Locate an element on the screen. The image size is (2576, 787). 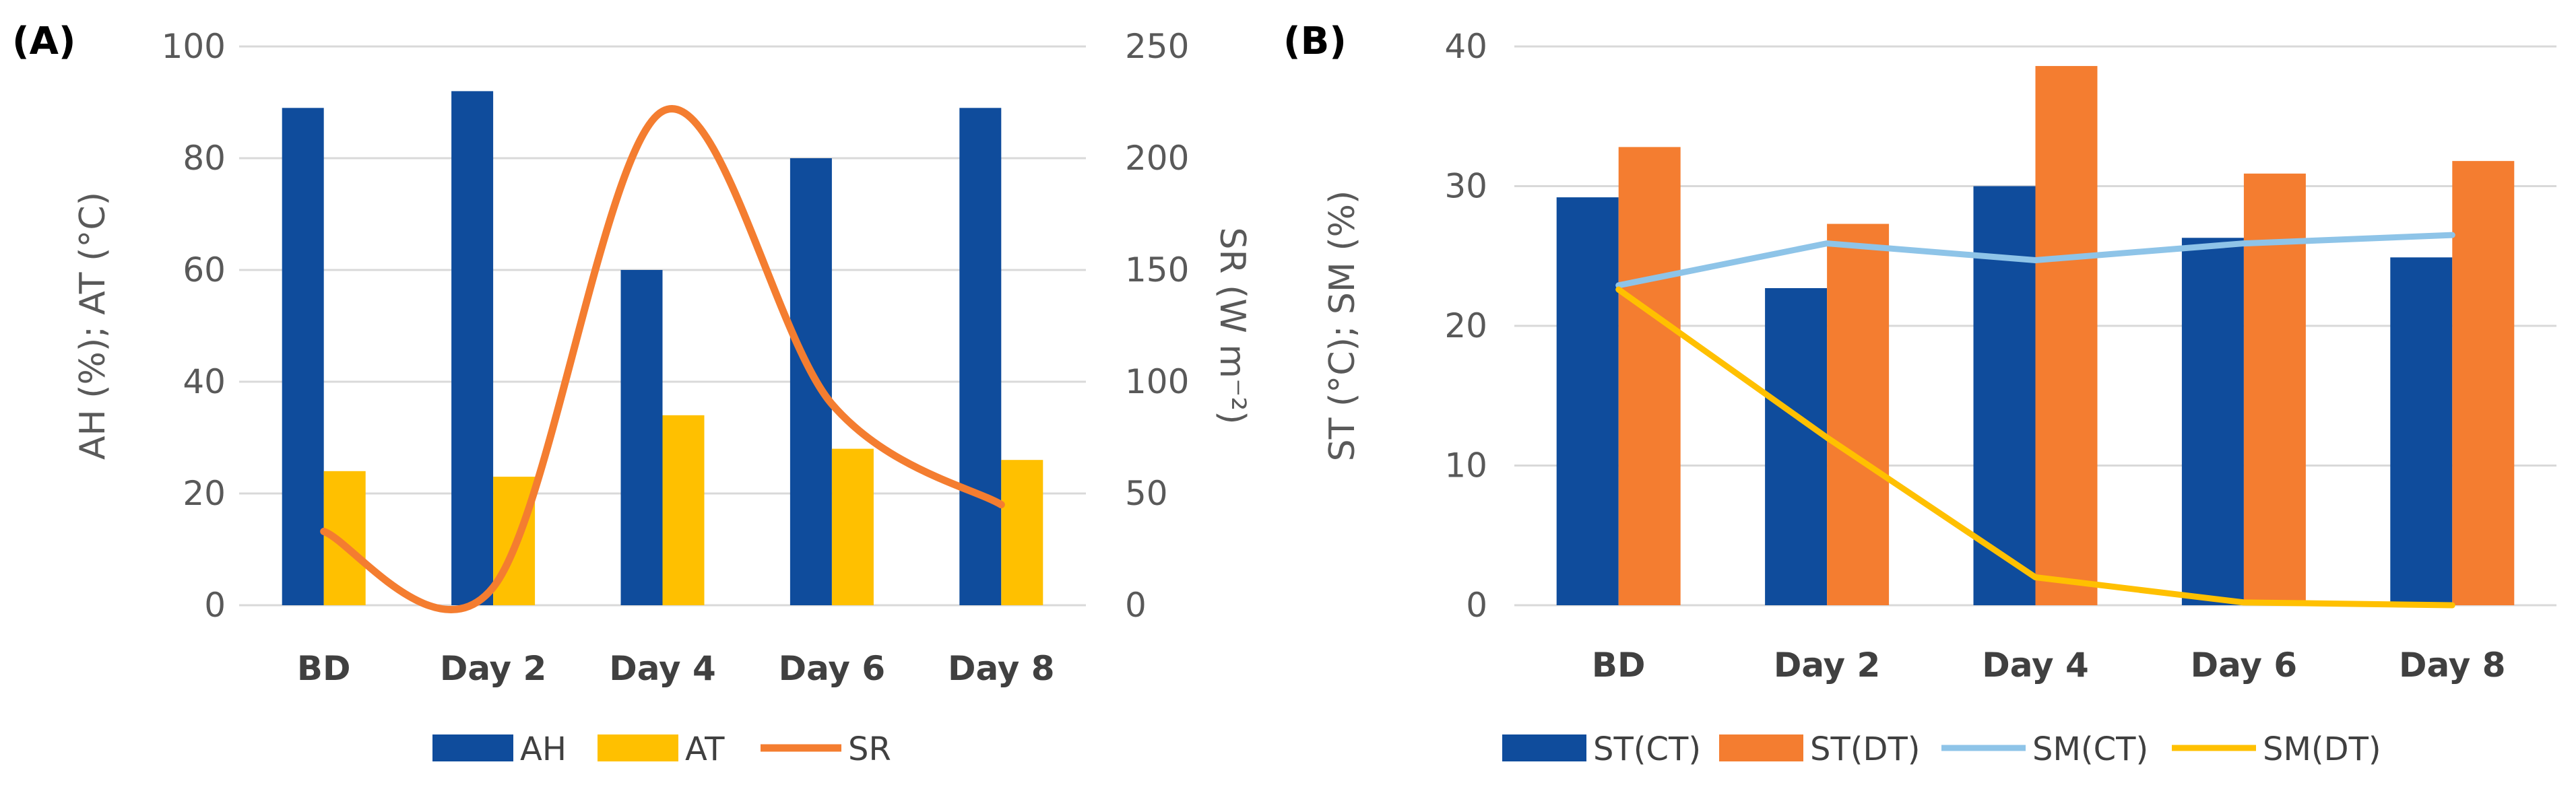
y2-tick-label: 100 is located at coordinates (1157, 381).